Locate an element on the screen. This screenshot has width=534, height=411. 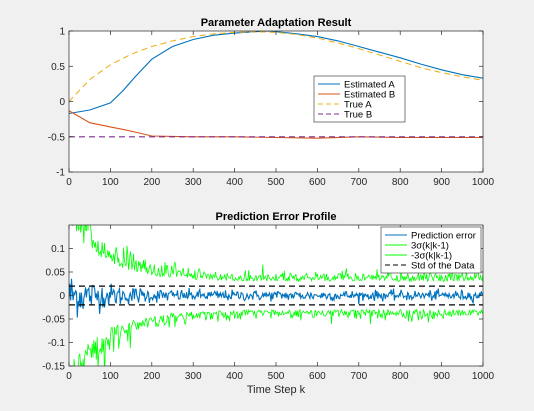
y-tick-label: -1 is located at coordinates (60, 173).